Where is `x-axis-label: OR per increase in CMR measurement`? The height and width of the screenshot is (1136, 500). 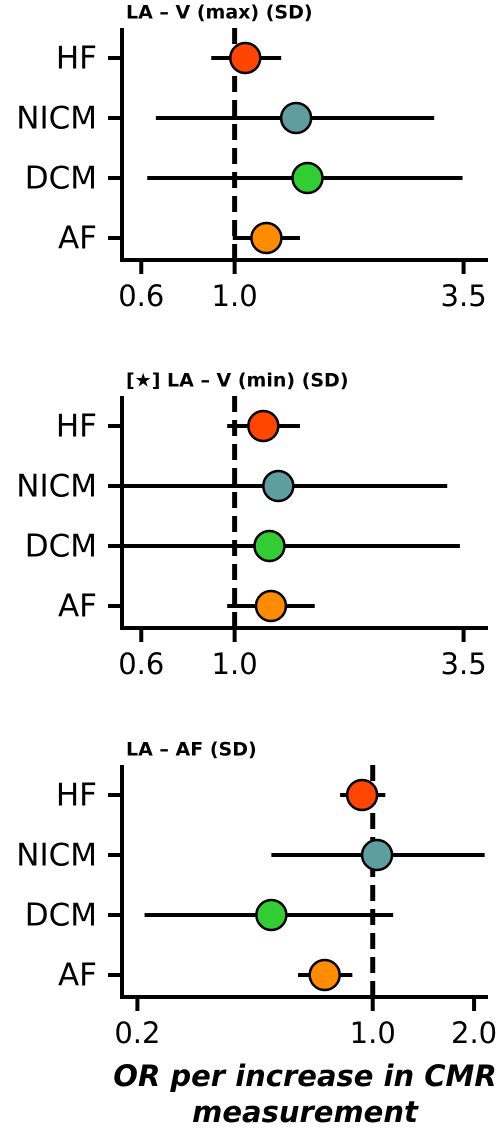
x-axis-label: OR per increase in CMR measurement is located at coordinates (305, 1094).